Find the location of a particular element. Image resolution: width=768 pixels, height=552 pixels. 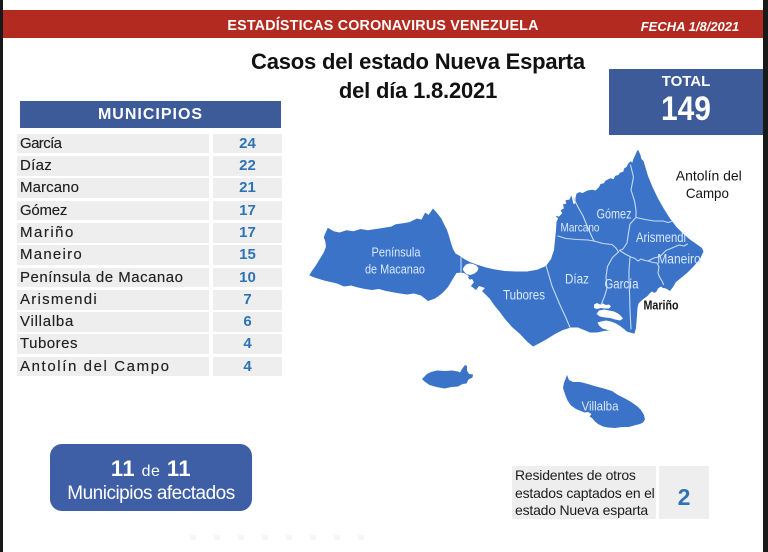

svg-text: Marcano is located at coordinates (580, 228).